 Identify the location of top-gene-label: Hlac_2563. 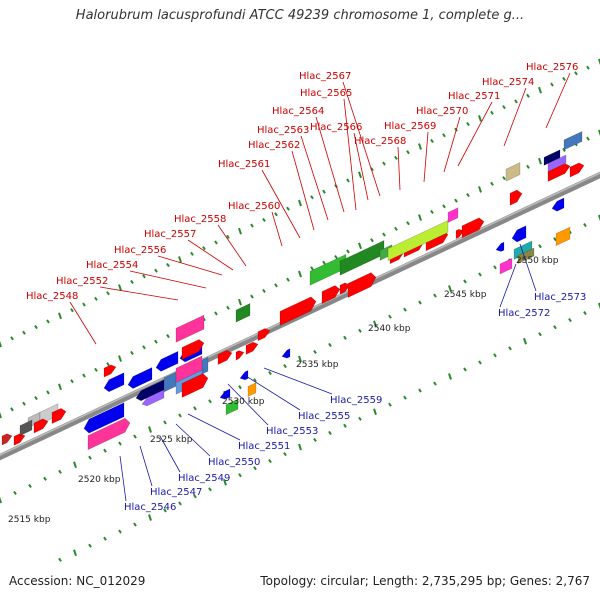
(283, 130).